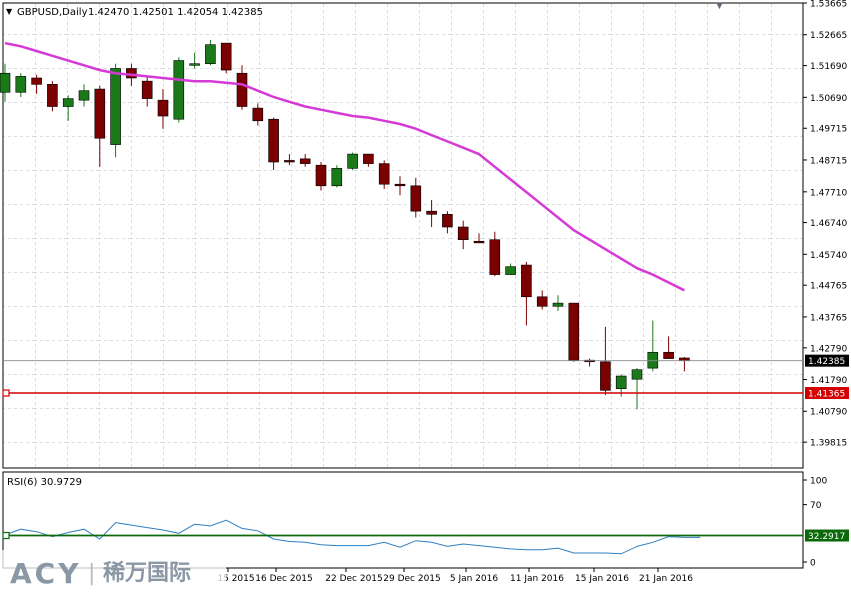 This screenshot has height=599, width=851. What do you see at coordinates (828, 36) in the screenshot?
I see `price-tick-label: 1.52665` at bounding box center [828, 36].